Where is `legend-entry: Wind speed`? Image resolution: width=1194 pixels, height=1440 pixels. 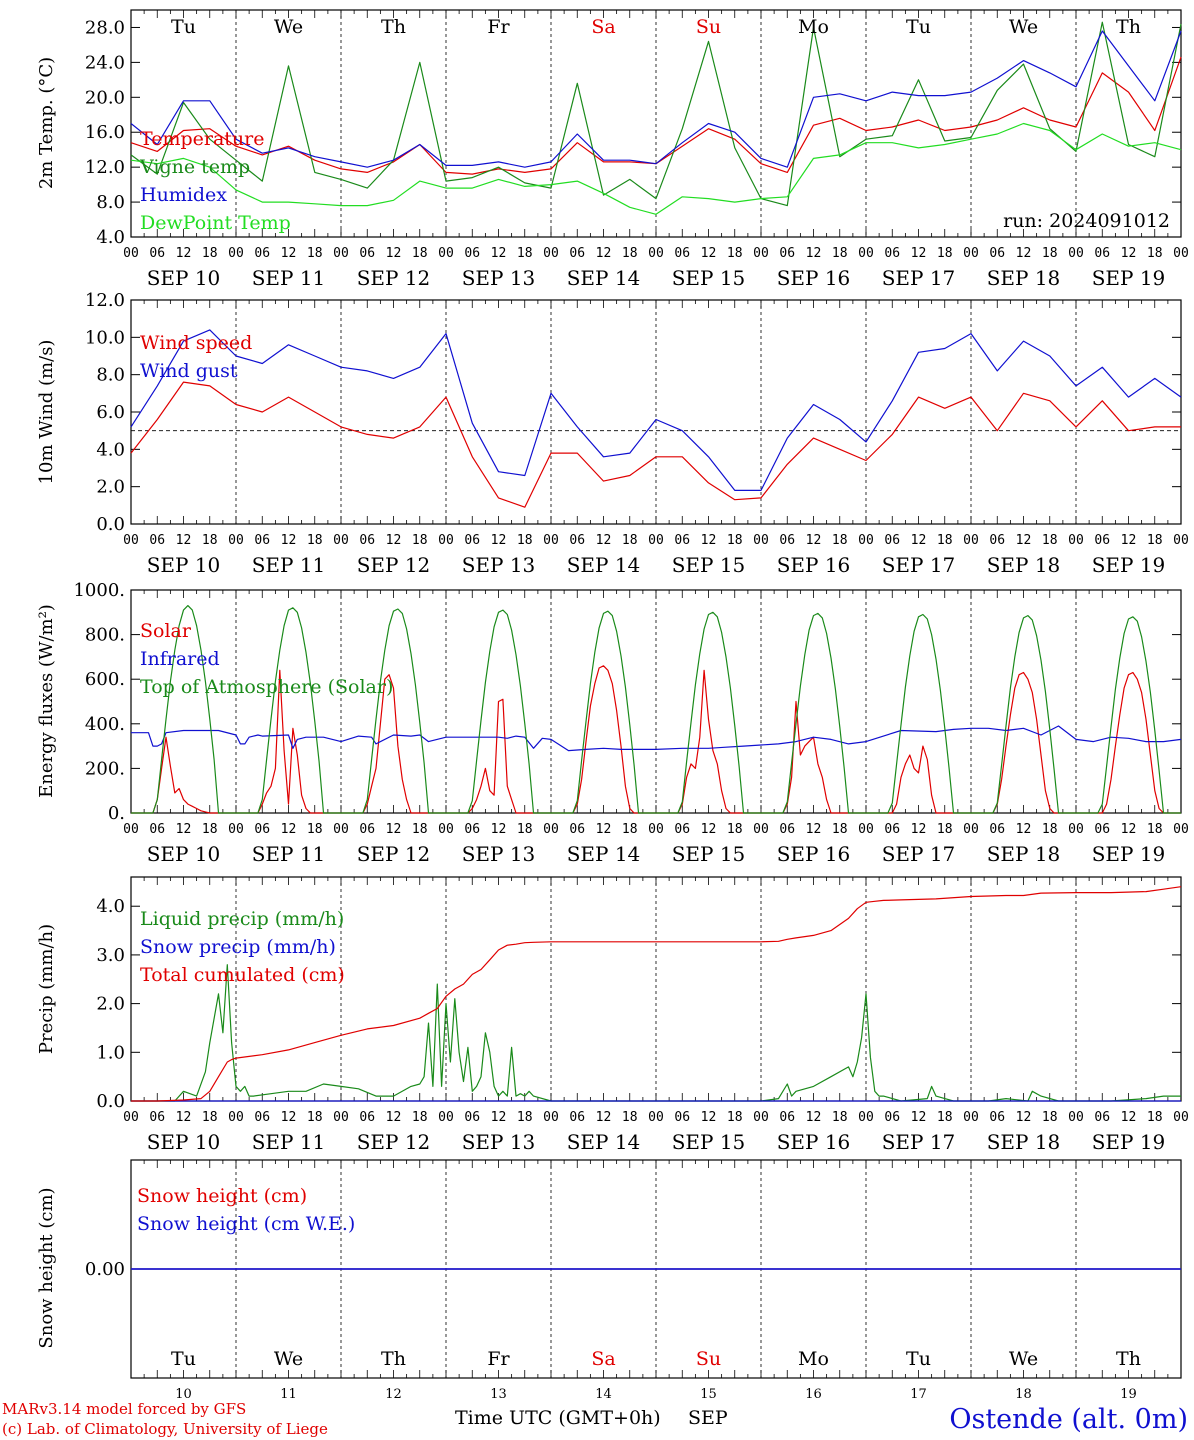
legend-entry: Wind speed is located at coordinates (196, 343).